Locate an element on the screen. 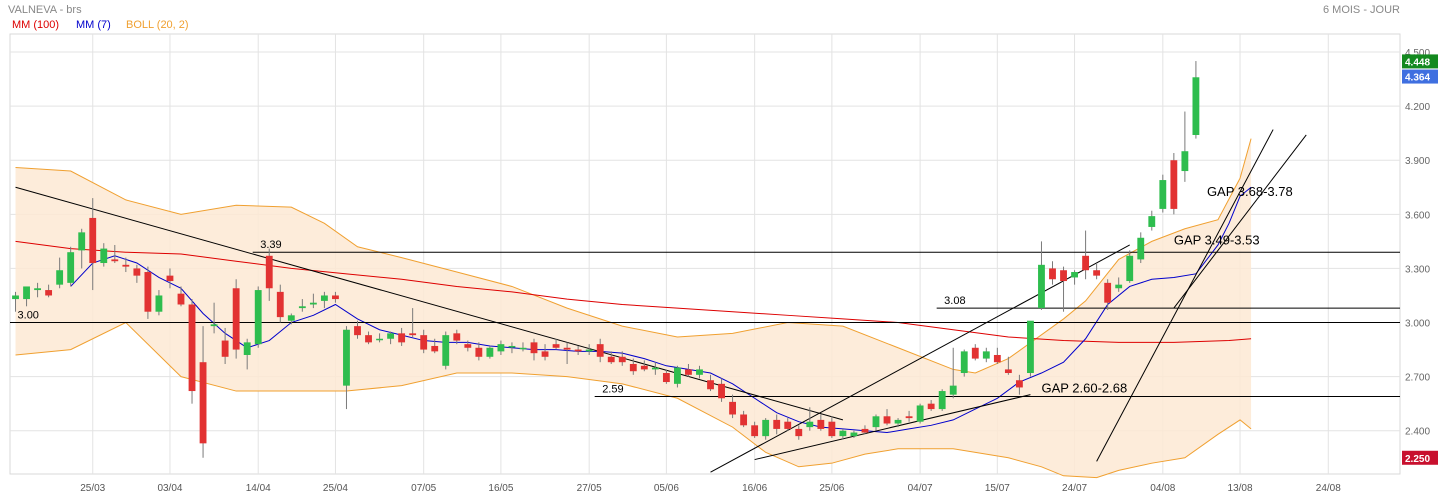 Image resolution: width=1444 pixels, height=499 pixels. x-tick-label: 14/04 is located at coordinates (258, 488).